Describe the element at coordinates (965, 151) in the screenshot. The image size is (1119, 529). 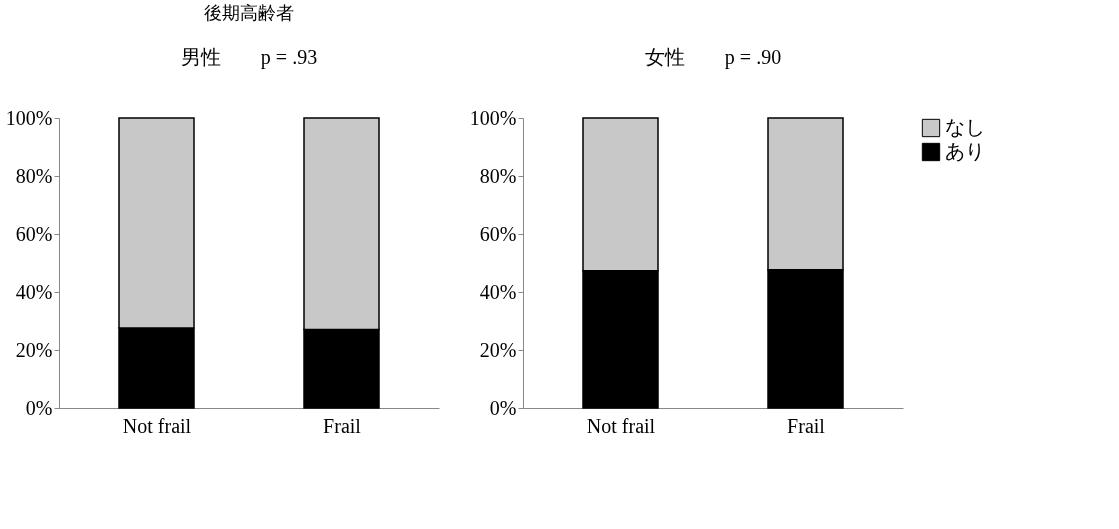
I see `legend-label: あり` at that location.